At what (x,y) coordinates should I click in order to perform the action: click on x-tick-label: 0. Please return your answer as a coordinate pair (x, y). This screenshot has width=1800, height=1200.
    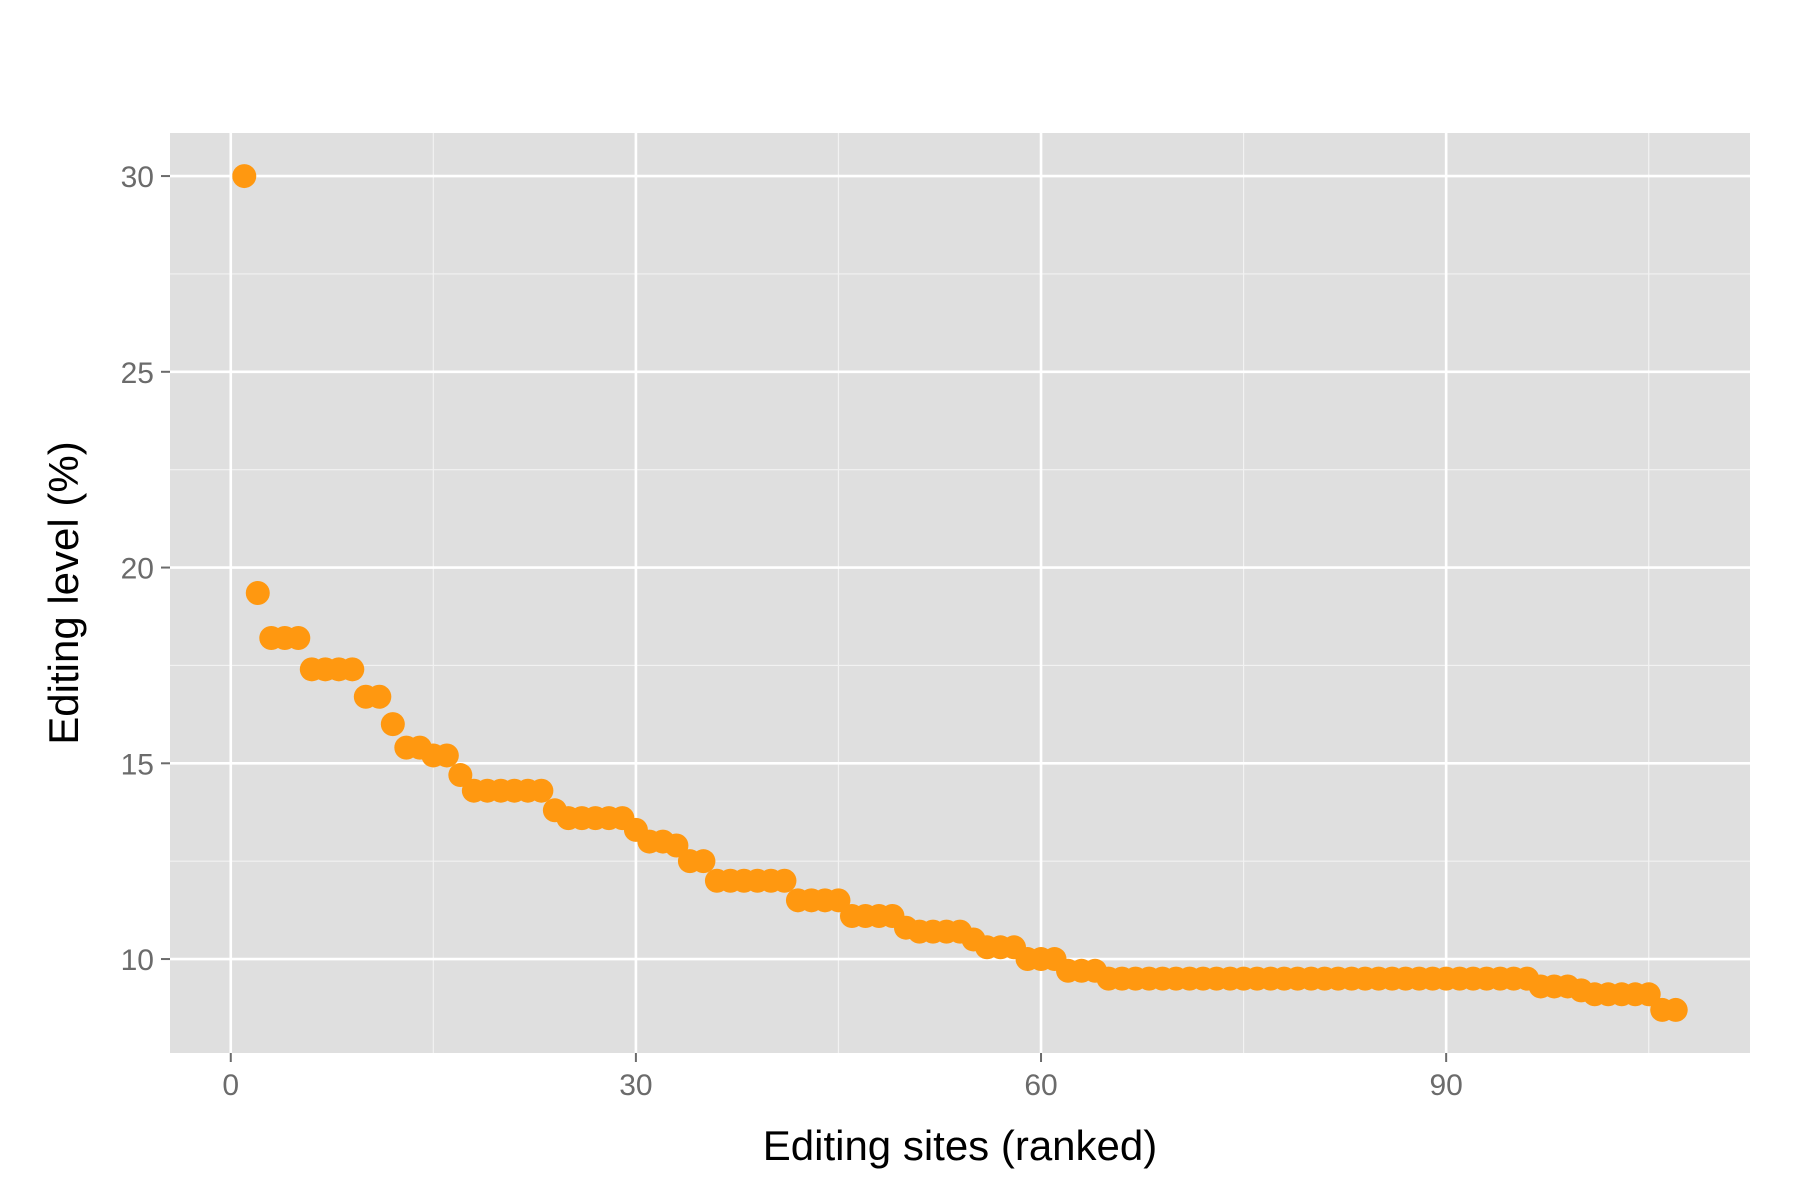
    Looking at the image, I should click on (230, 1085).